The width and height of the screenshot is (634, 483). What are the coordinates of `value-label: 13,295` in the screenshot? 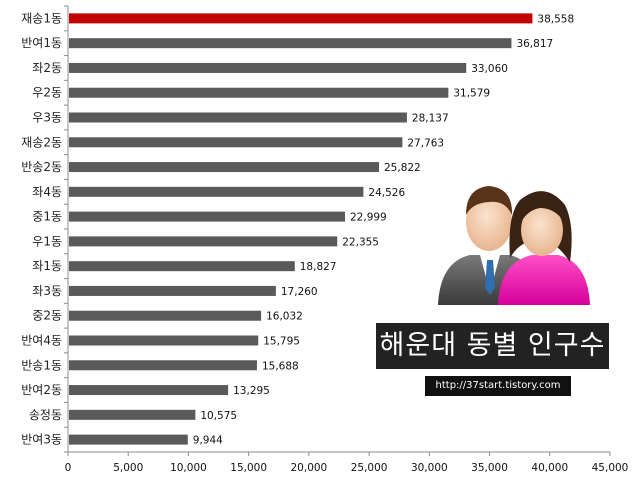 It's located at (251, 391).